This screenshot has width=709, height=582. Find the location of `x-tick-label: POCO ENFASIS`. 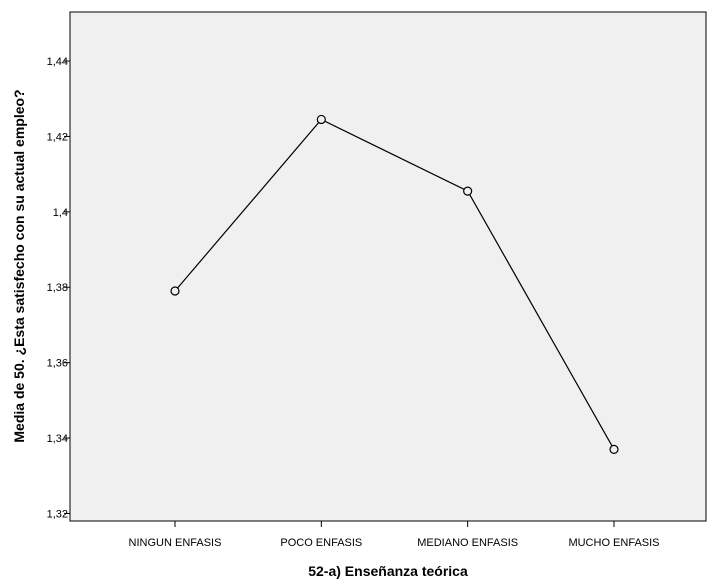

x-tick-label: POCO ENFASIS is located at coordinates (321, 543).